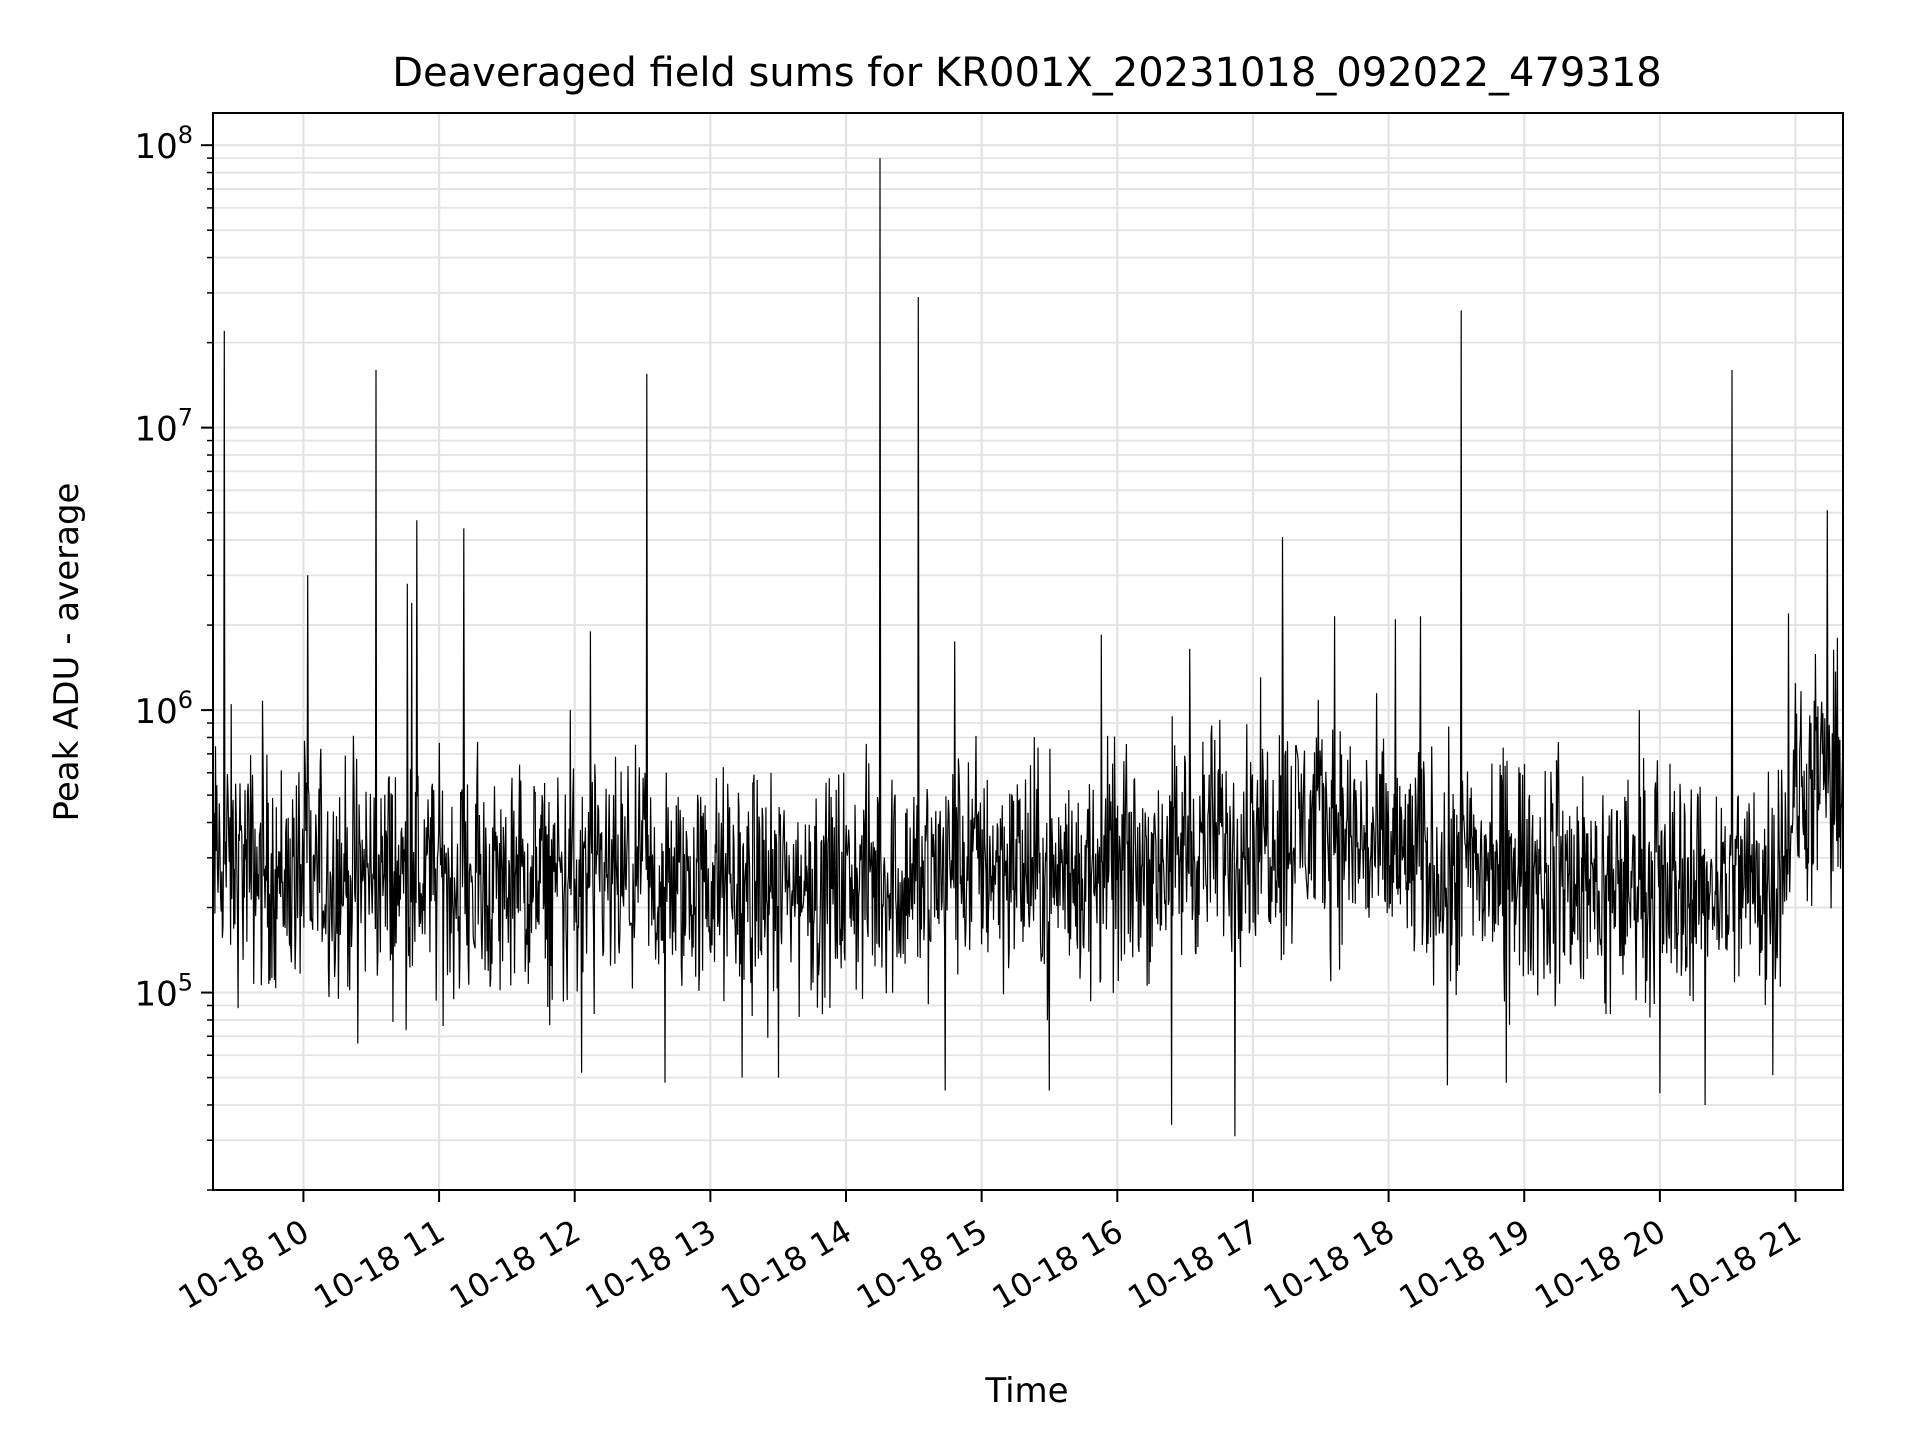 The width and height of the screenshot is (1920, 1440). I want to click on y-tick-label: 10⁶, so click(163, 709).